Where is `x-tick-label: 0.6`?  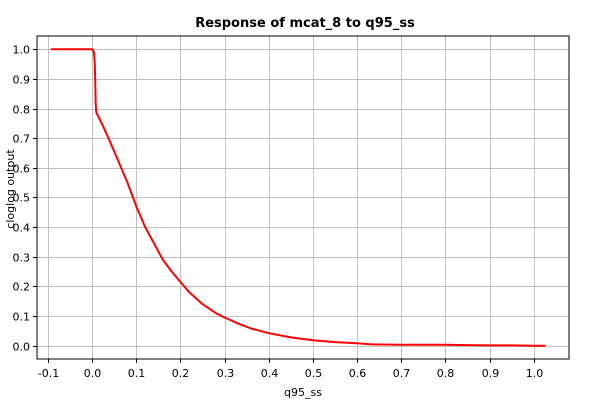
x-tick-label: 0.6 is located at coordinates (358, 373).